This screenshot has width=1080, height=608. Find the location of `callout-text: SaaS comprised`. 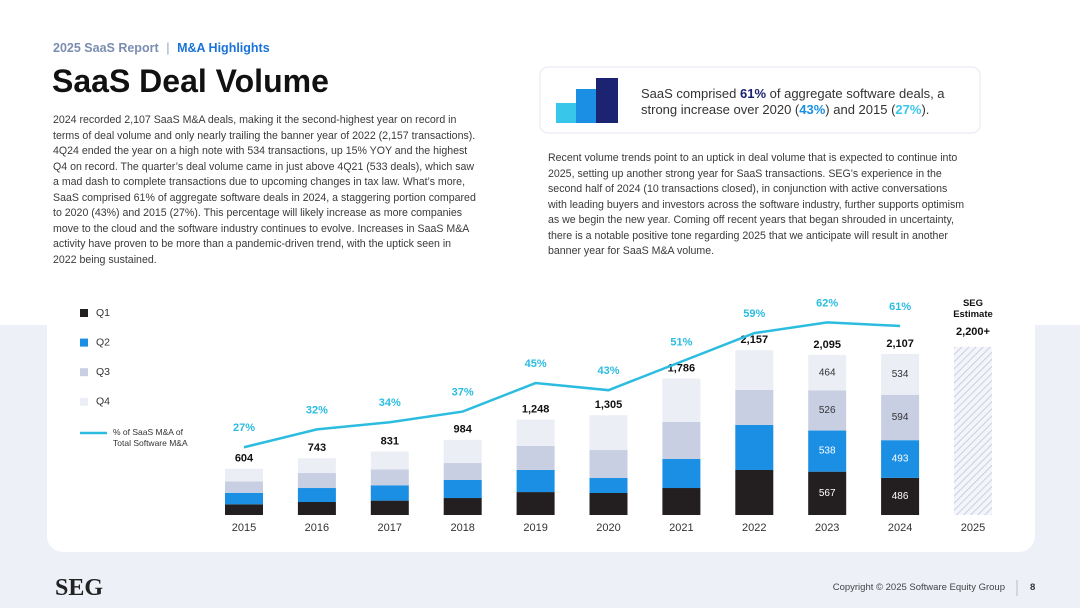

callout-text: SaaS comprised is located at coordinates (690, 93).